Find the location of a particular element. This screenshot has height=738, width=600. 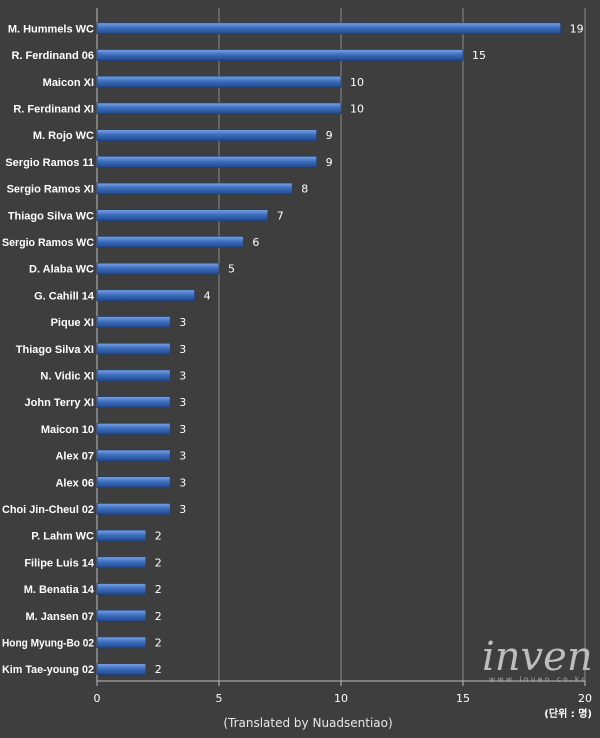

category-label: M. Benatia 14 is located at coordinates (59, 590).